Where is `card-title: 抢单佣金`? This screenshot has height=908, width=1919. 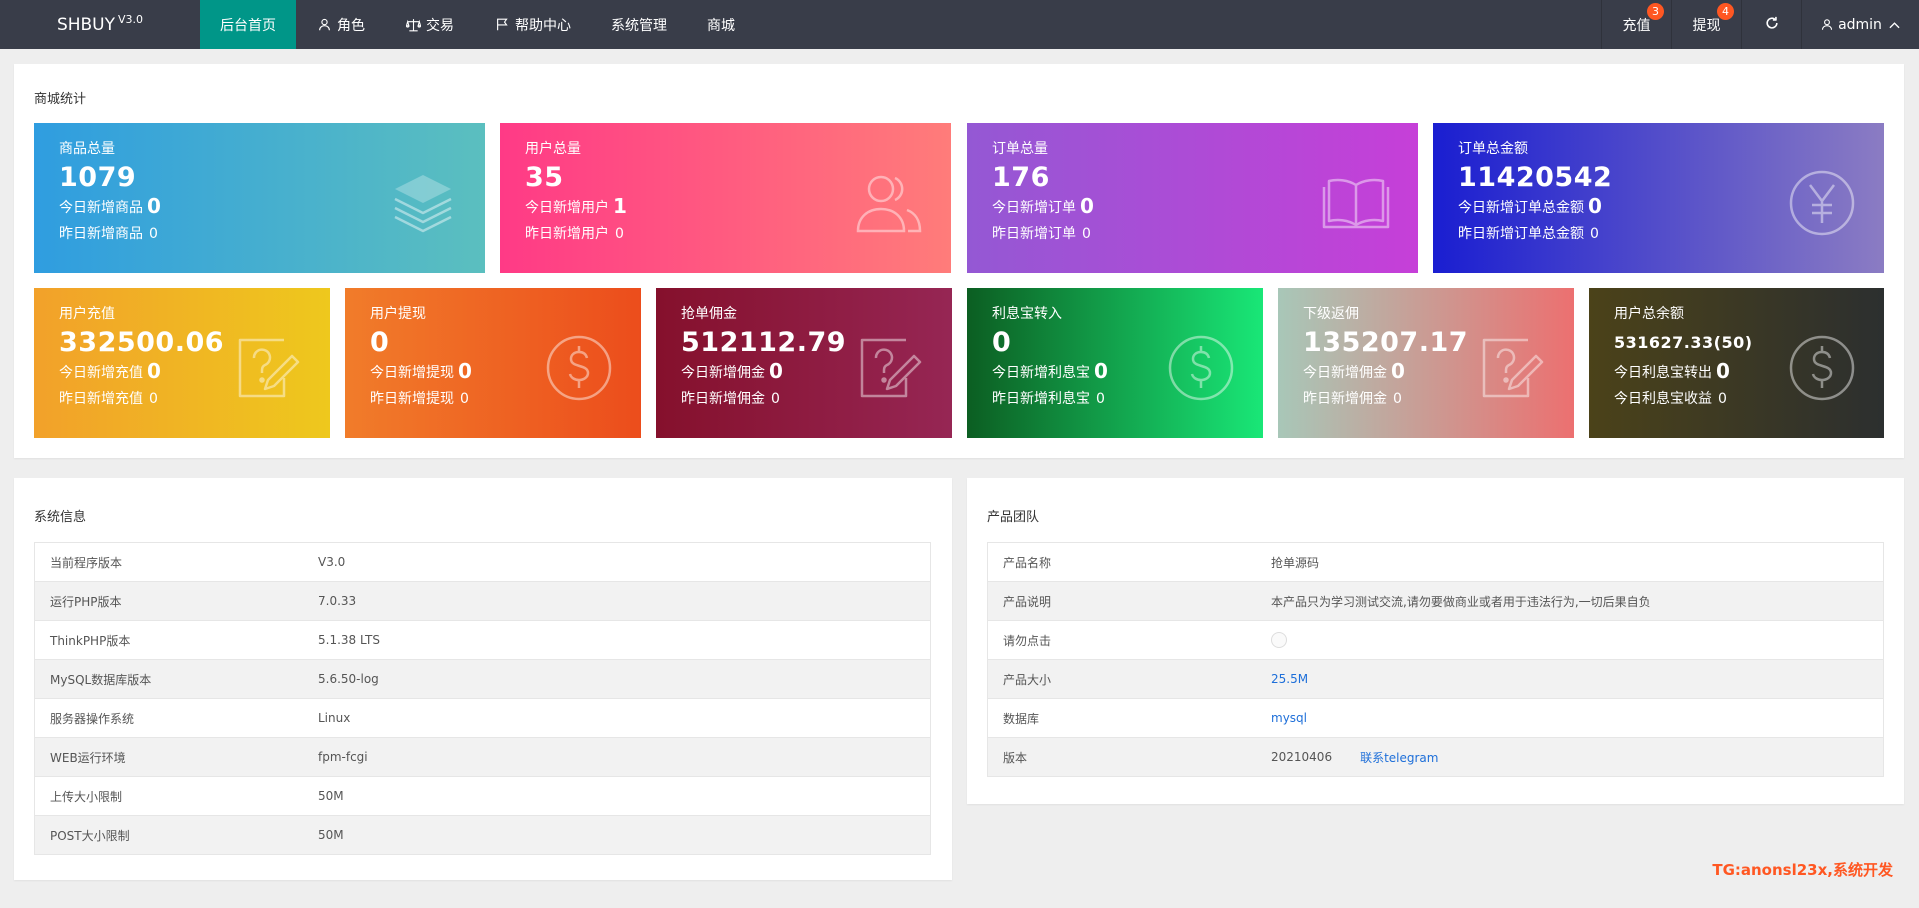 card-title: 抢单佣金 is located at coordinates (709, 314).